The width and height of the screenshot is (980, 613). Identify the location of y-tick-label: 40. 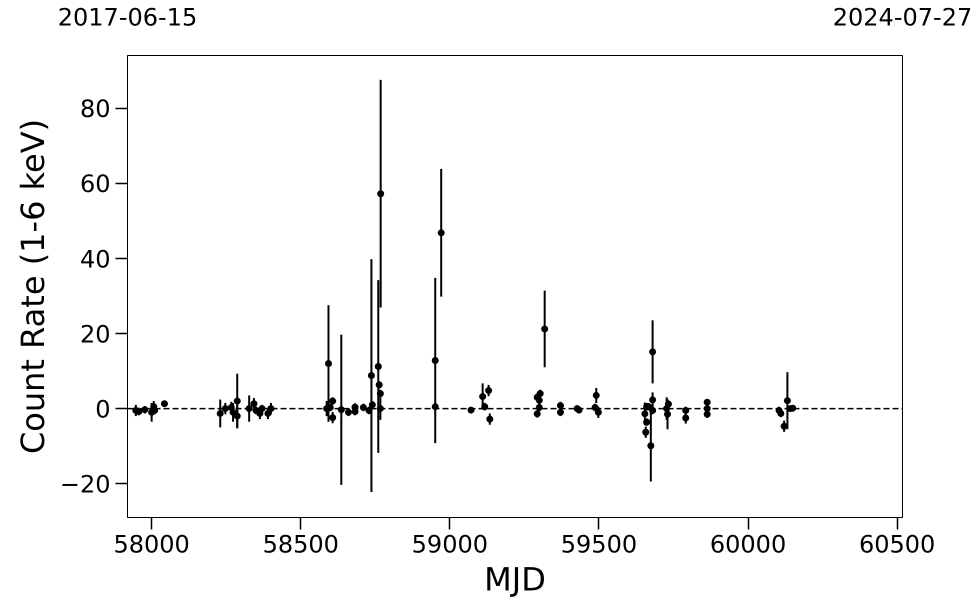
(95, 259).